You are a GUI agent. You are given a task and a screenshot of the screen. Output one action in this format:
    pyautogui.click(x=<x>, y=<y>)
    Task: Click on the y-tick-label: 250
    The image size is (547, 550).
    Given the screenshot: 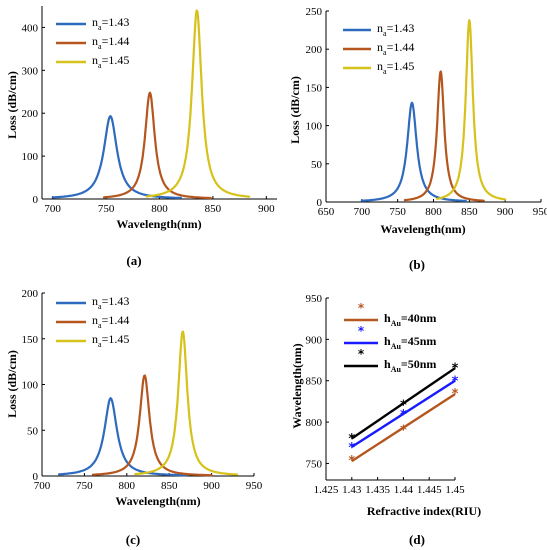 What is the action you would take?
    pyautogui.click(x=314, y=12)
    